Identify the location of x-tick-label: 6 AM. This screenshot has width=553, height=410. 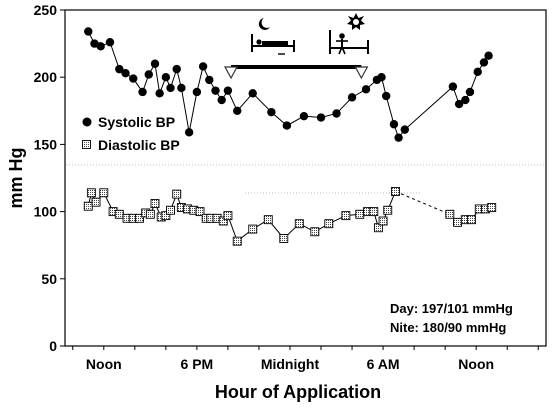
(383, 364).